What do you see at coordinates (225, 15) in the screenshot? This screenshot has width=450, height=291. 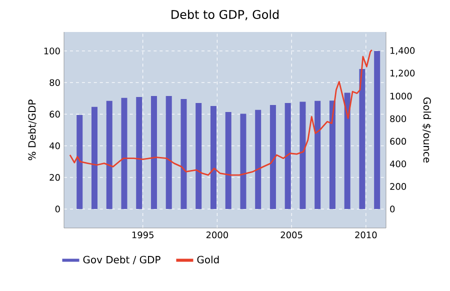 I see `chart-title: Debt to GDP, Gold` at bounding box center [225, 15].